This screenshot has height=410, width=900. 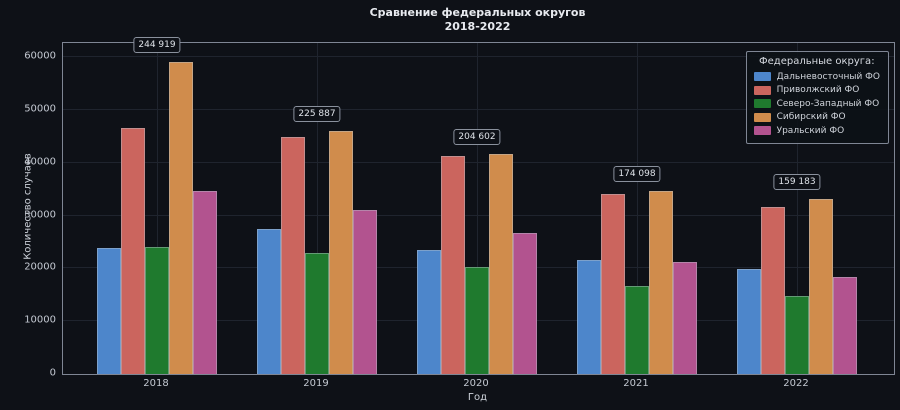 I want to click on legend-item-Приволжский ФО: Приволжский ФО, so click(x=816, y=91).